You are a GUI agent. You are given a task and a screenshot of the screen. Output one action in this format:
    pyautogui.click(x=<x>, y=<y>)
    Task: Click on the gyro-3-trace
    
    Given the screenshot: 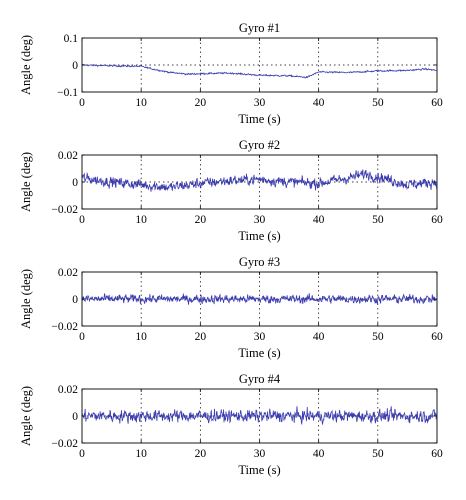 What is the action you would take?
    pyautogui.click(x=259, y=299)
    